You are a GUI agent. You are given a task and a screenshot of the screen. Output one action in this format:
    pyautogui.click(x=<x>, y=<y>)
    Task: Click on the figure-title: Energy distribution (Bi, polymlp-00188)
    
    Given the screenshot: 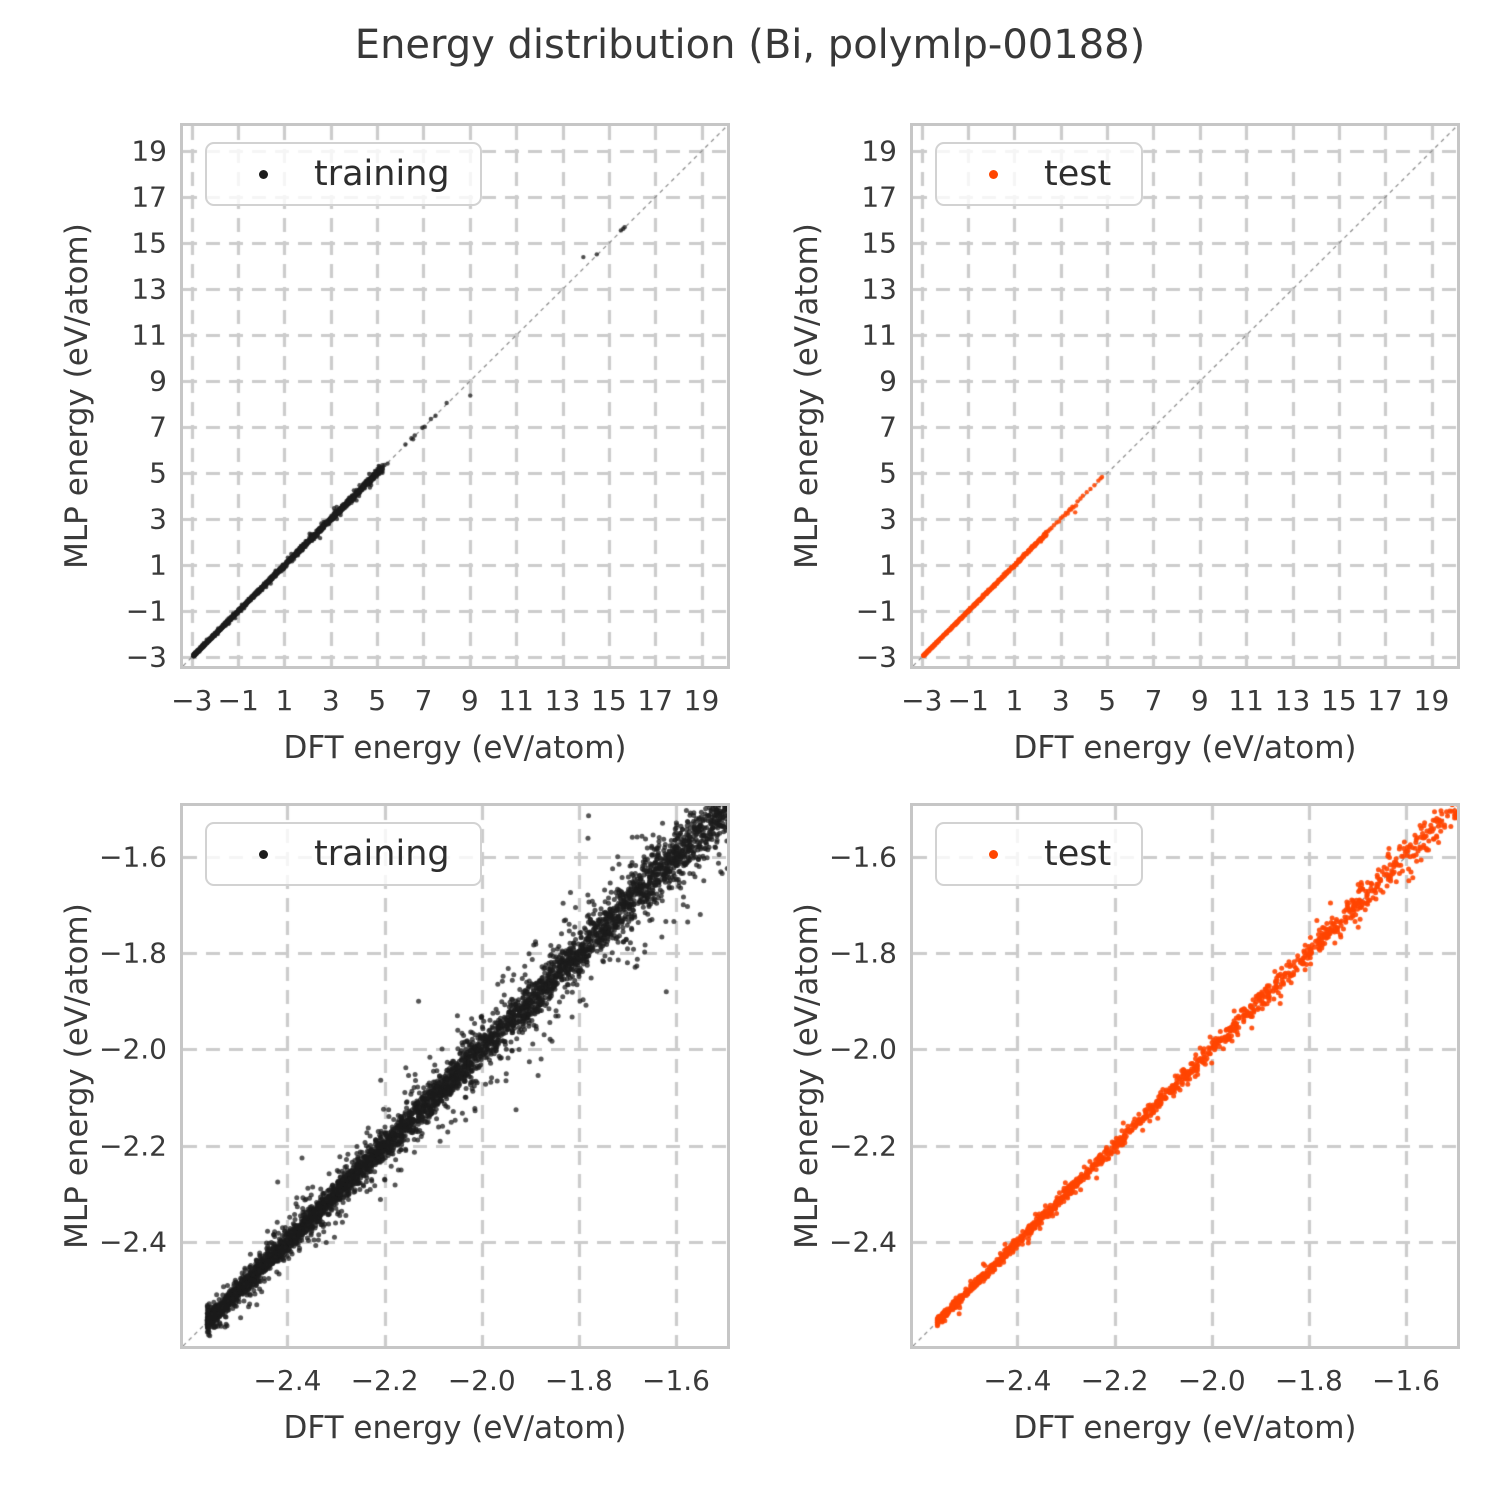 What is the action you would take?
    pyautogui.click(x=750, y=45)
    